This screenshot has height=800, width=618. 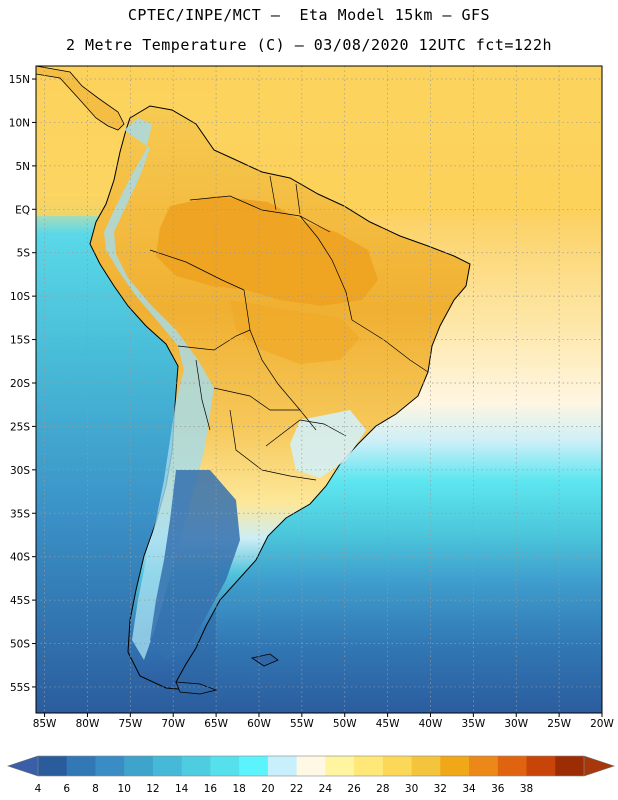 What do you see at coordinates (23, 766) in the screenshot?
I see `colorbar-low-arrow` at bounding box center [23, 766].